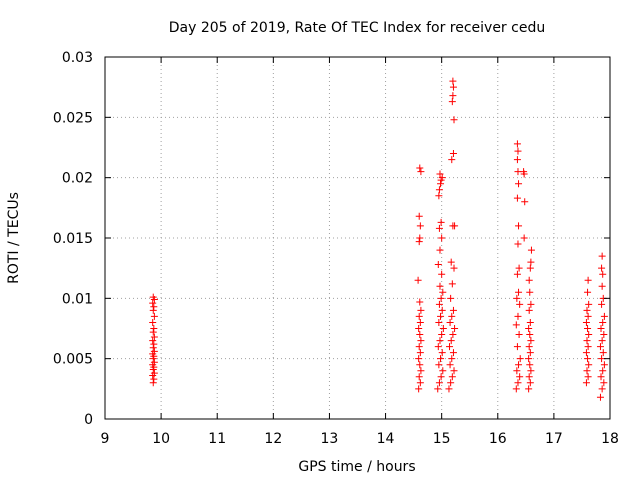 Image resolution: width=640 pixels, height=480 pixels. Describe the element at coordinates (73, 118) in the screenshot. I see `y-tick-label: 0.025` at that location.